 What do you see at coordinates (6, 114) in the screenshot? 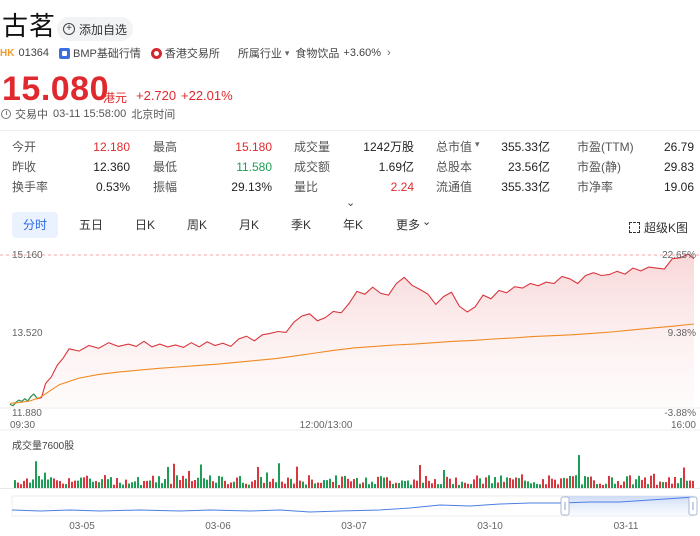
I see `clock-icon` at bounding box center [6, 114].